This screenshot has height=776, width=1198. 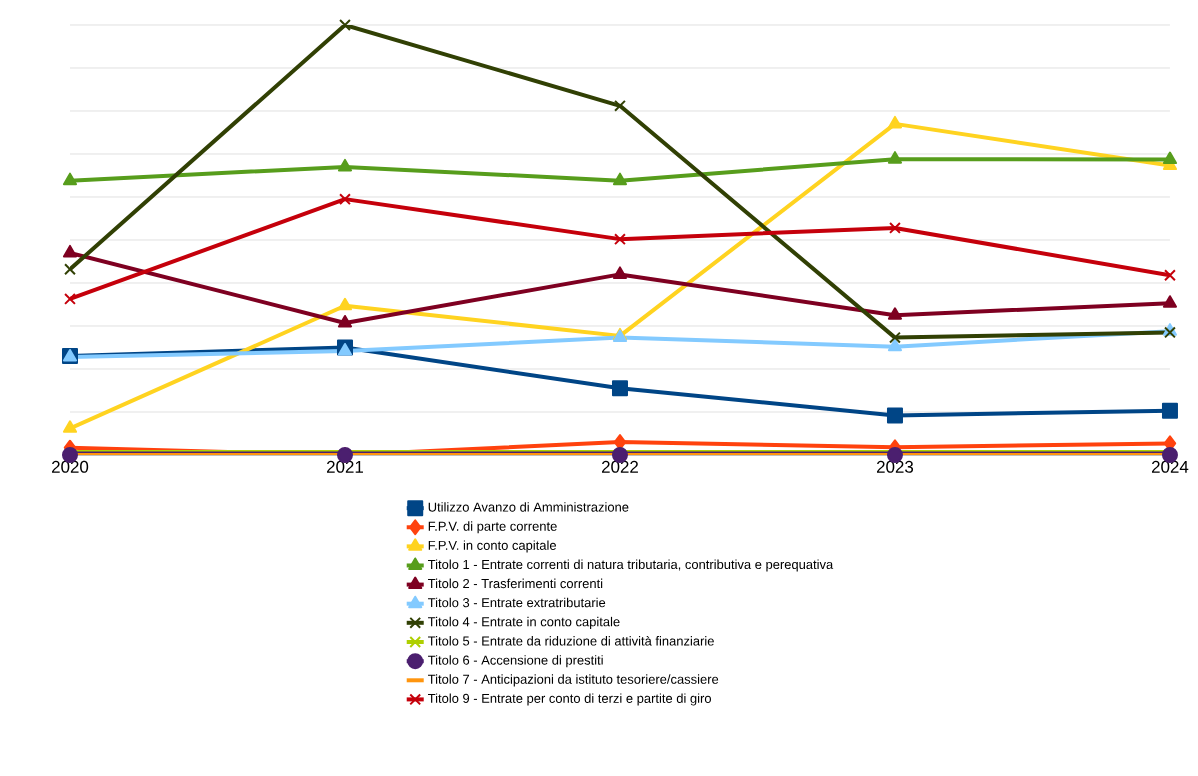 What do you see at coordinates (620, 466) in the screenshot?
I see `x-tick-label: 2022` at bounding box center [620, 466].